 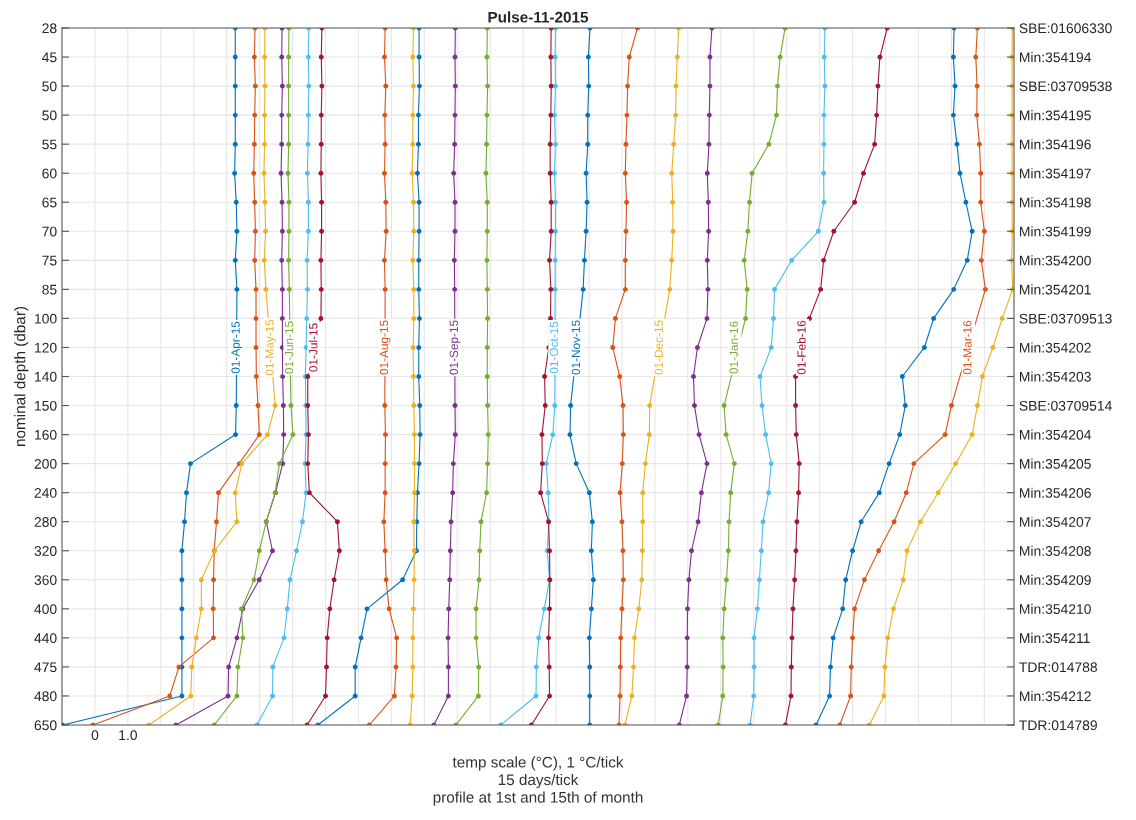 What do you see at coordinates (45, 696) in the screenshot?
I see `y-tick-label: 480` at bounding box center [45, 696].